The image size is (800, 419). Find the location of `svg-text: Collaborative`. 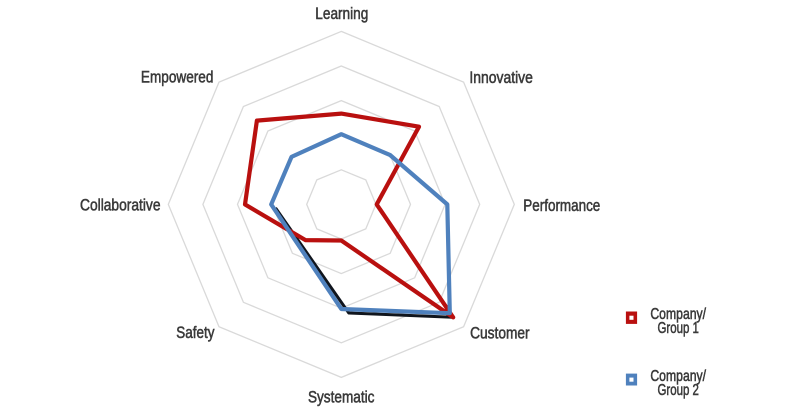

svg-text: Collaborative is located at coordinates (120, 206).